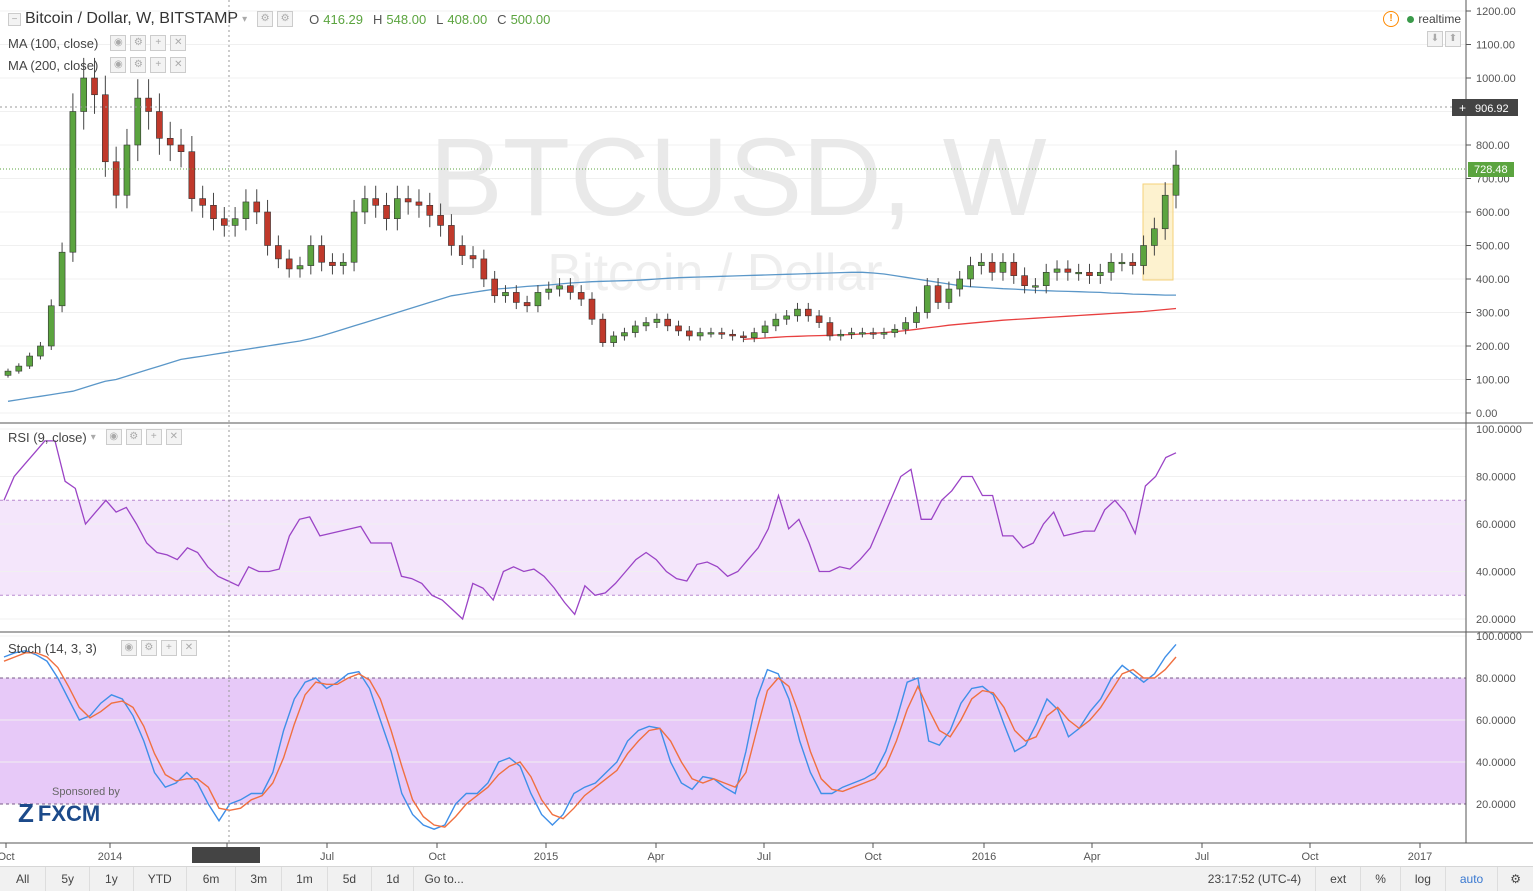 The width and height of the screenshot is (1533, 891). Describe the element at coordinates (112, 879) in the screenshot. I see `range-1y: 1y` at that location.